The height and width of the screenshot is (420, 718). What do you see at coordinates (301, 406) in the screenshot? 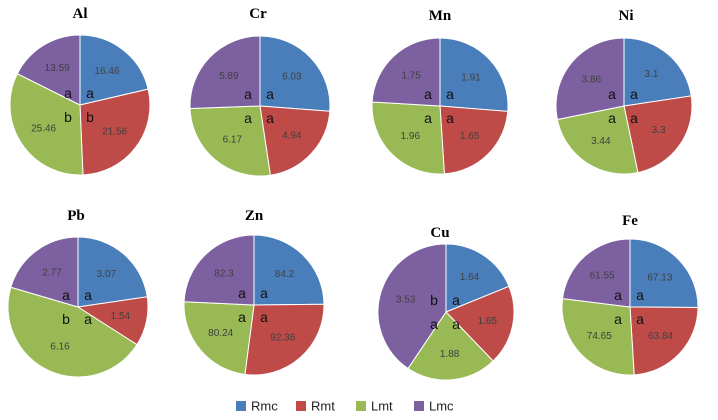
I see `legend-swatch-rmt` at bounding box center [301, 406].